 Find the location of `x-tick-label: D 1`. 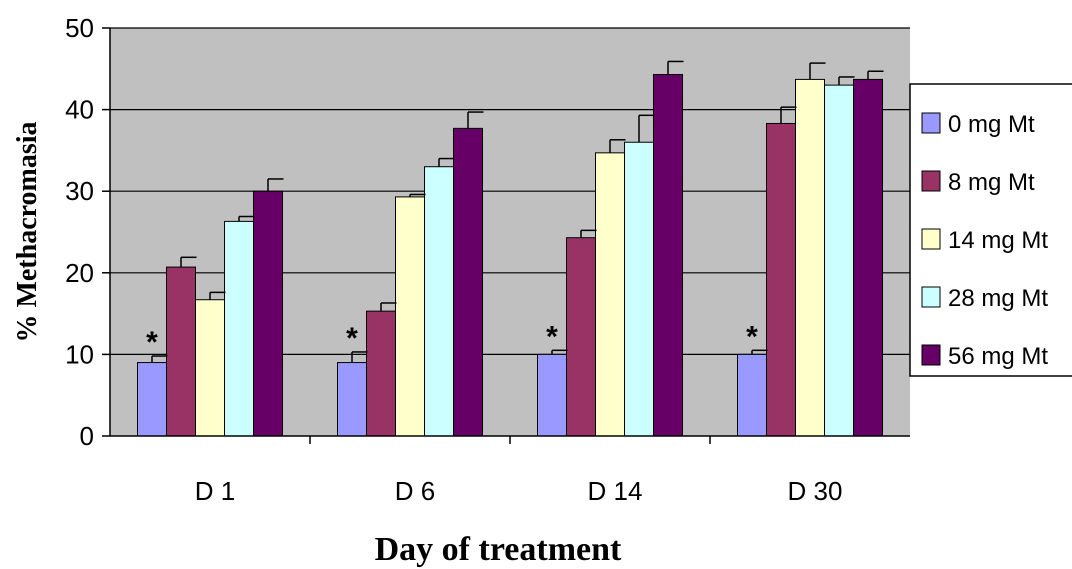

x-tick-label: D 1 is located at coordinates (215, 491).